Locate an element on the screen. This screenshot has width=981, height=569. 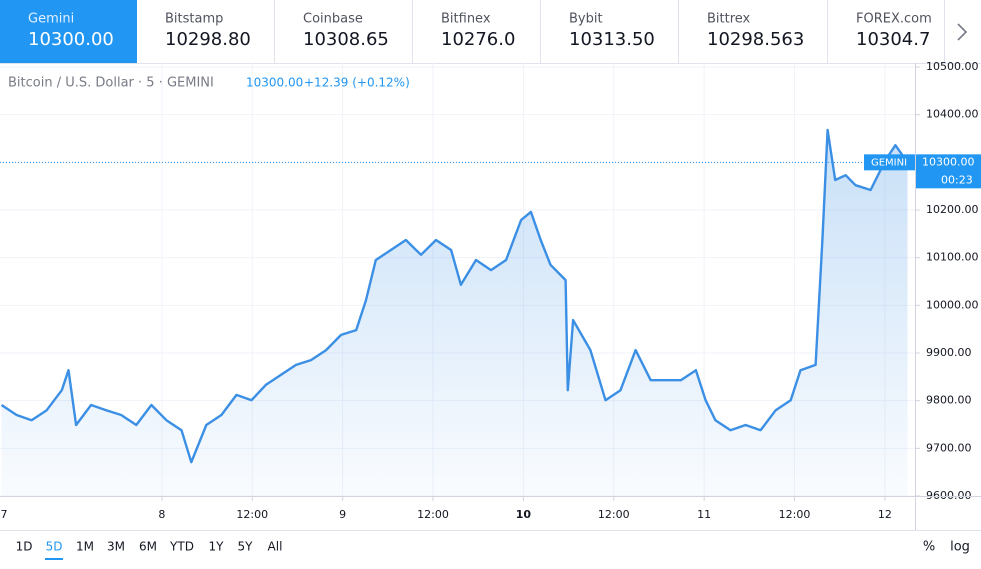
range-button: 5Y is located at coordinates (246, 547).